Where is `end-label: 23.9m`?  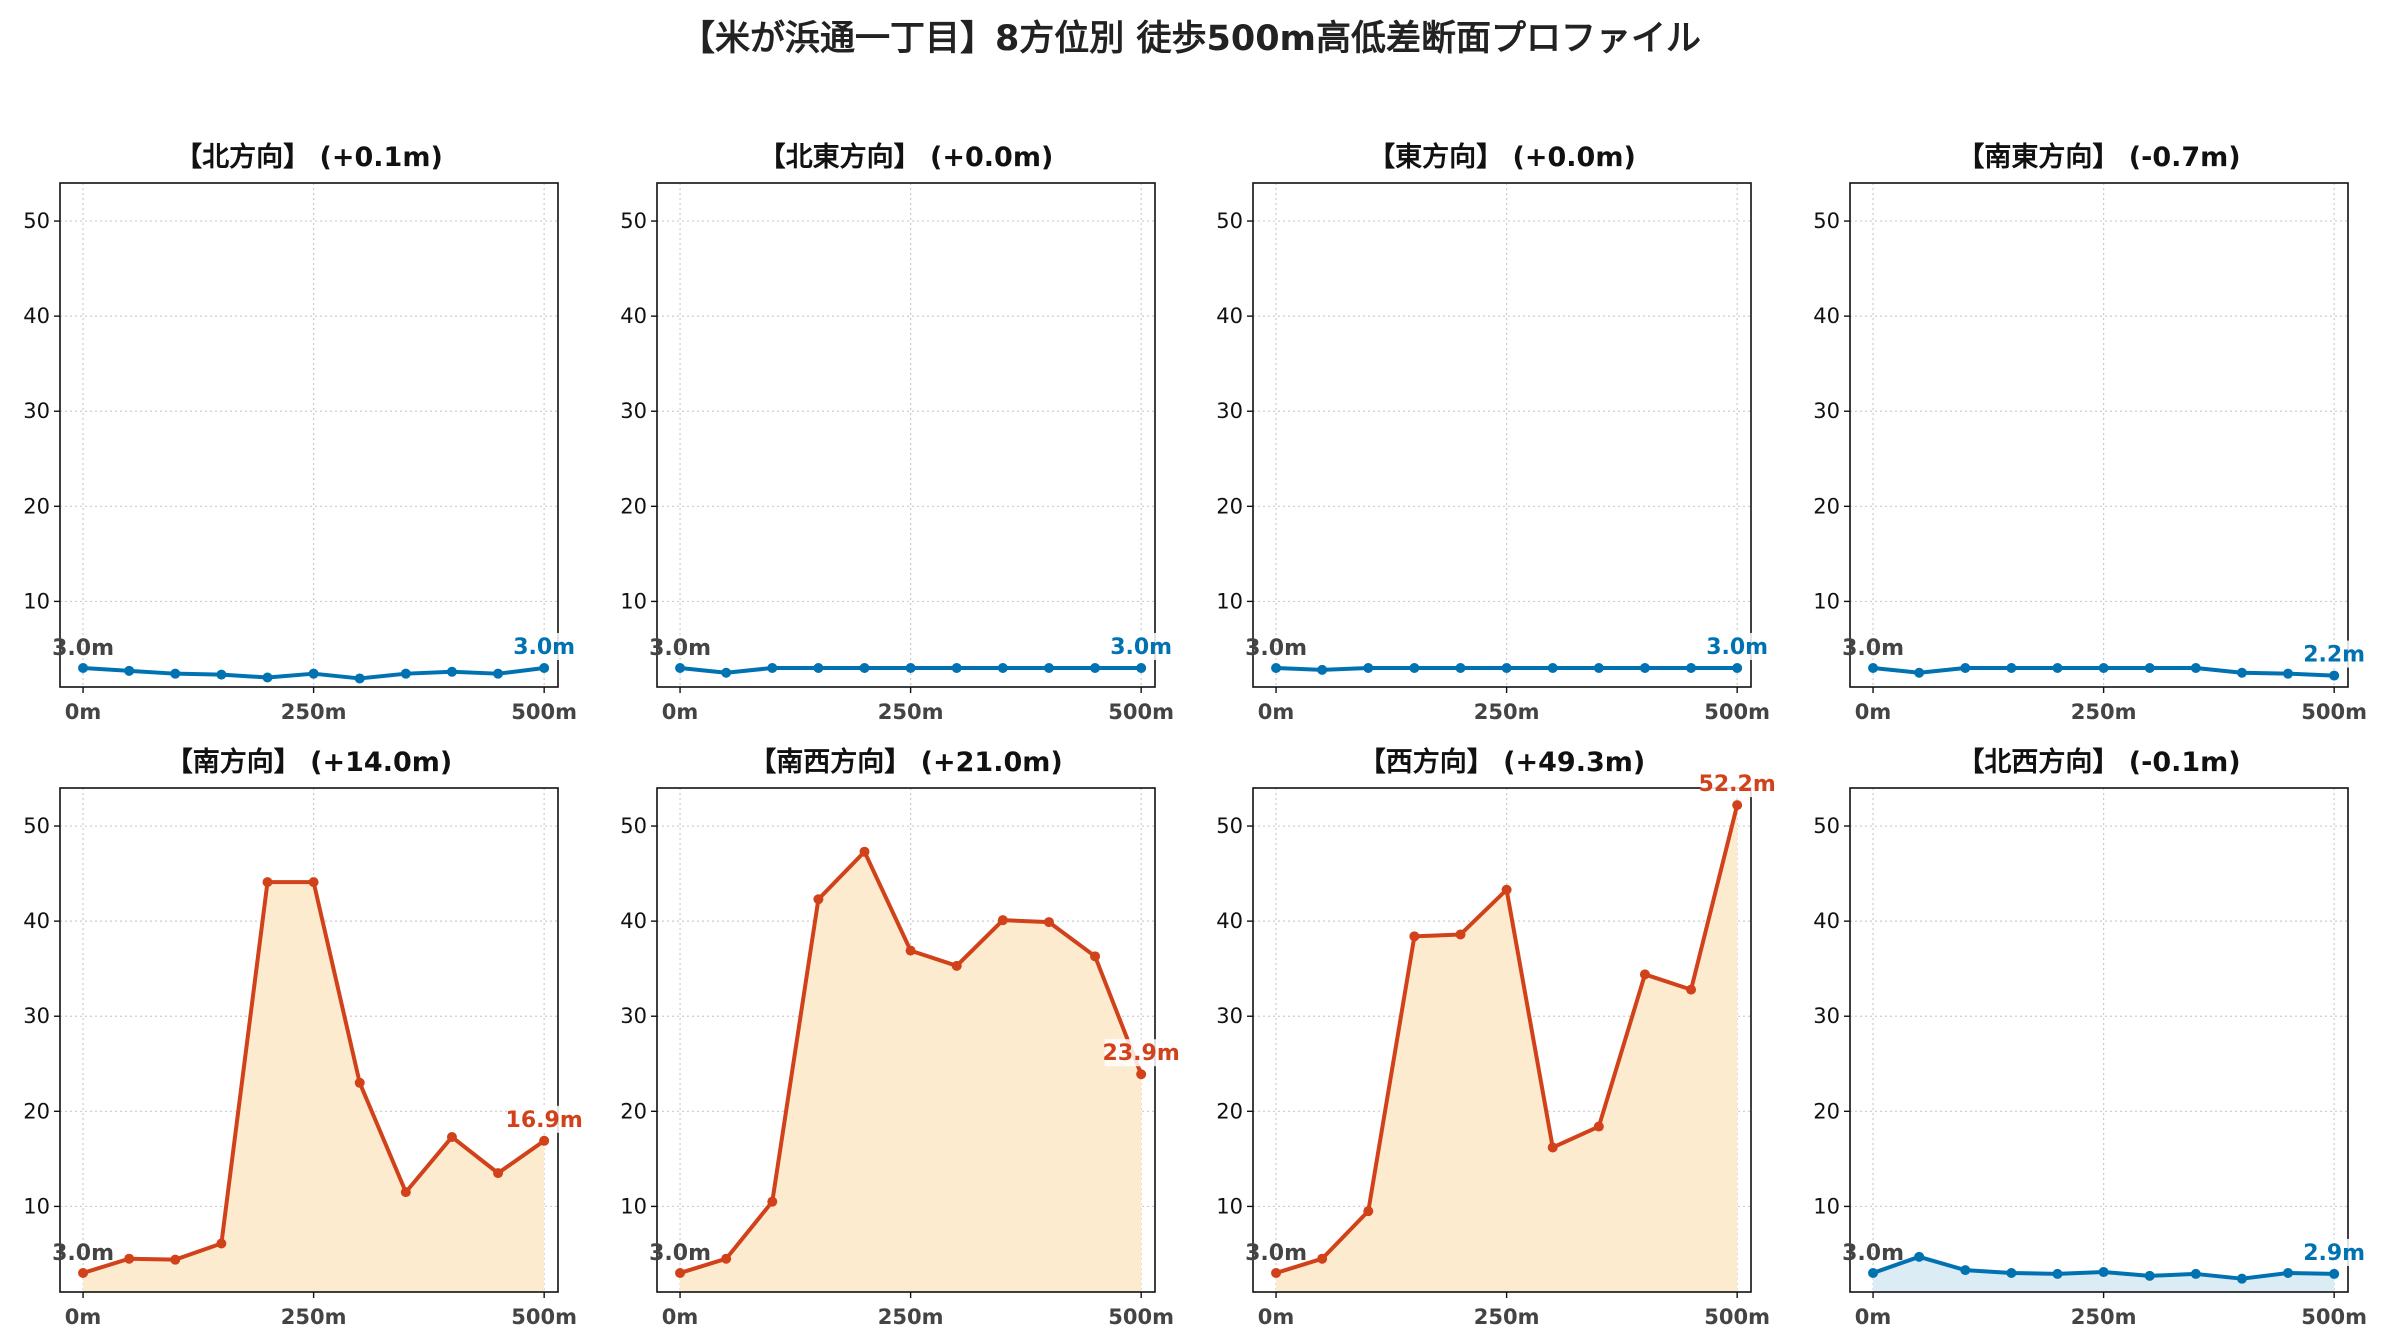
end-label: 23.9m is located at coordinates (1141, 1053).